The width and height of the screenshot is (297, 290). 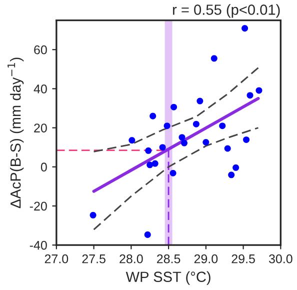 What do you see at coordinates (168, 259) in the screenshot?
I see `x-tick-label: 28.5` at bounding box center [168, 259].